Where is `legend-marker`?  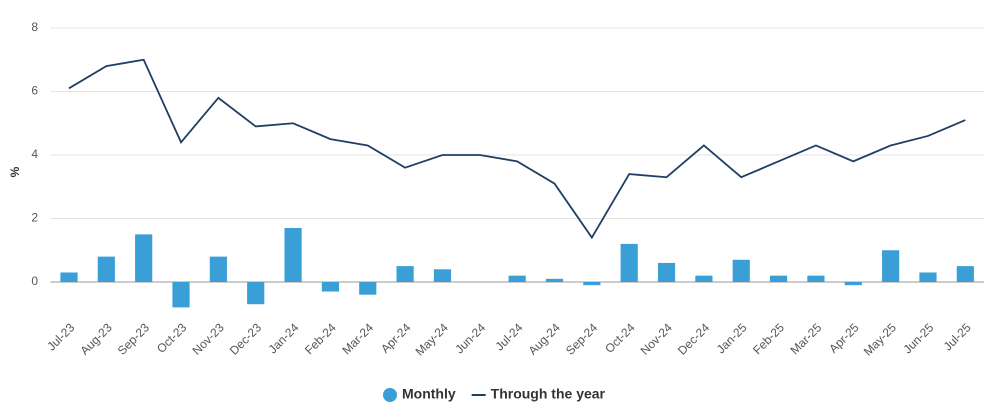 legend-marker is located at coordinates (390, 395).